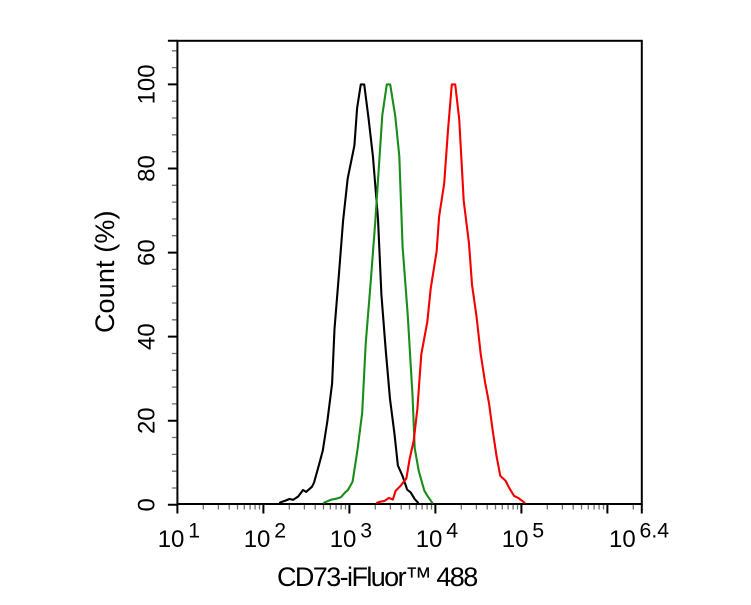 The width and height of the screenshot is (751, 605). Describe the element at coordinates (147, 252) in the screenshot. I see `svg-text: 60` at that location.